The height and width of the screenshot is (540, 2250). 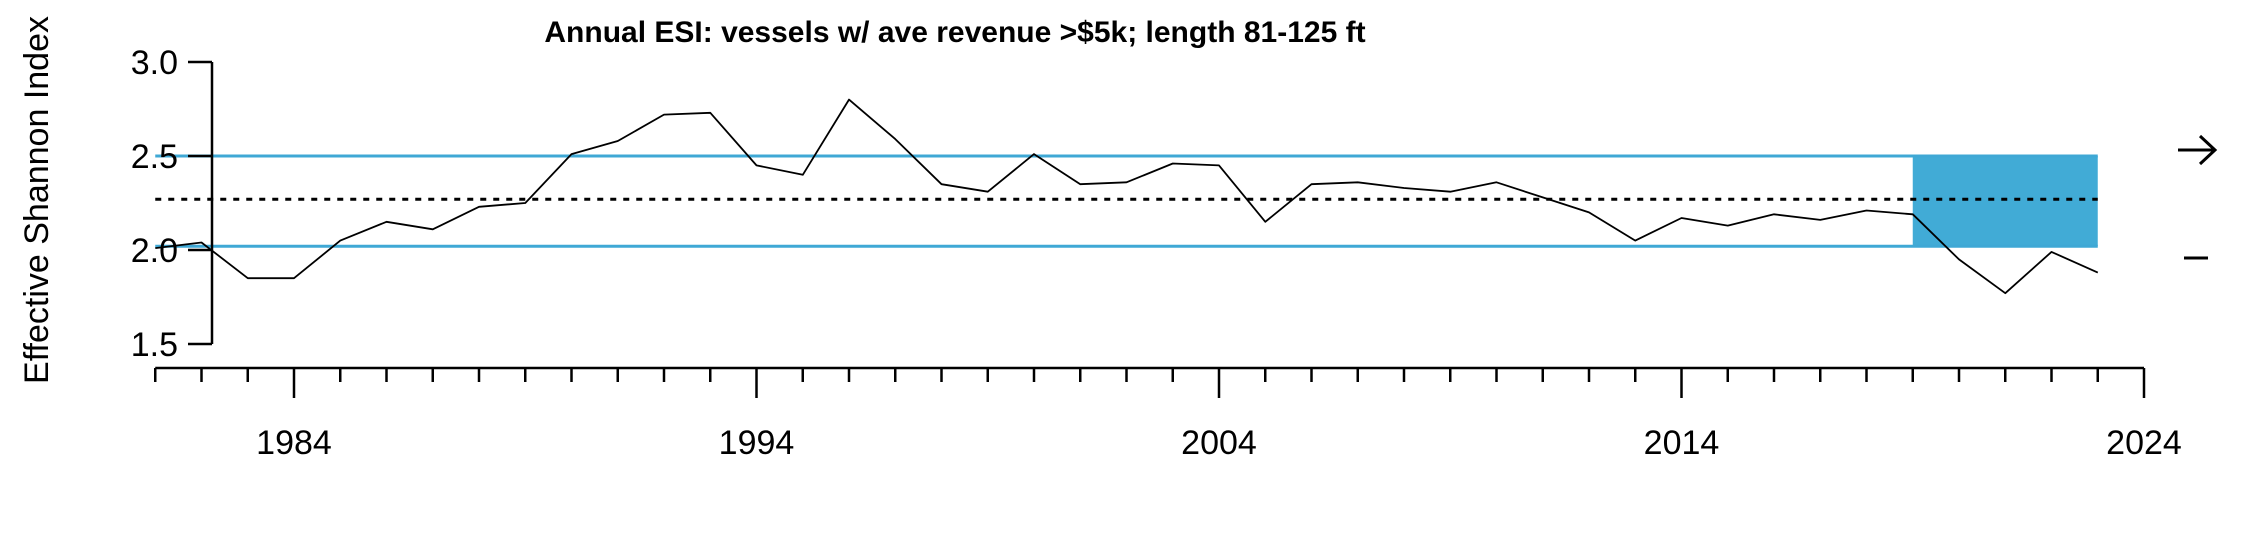 I want to click on x-tick-label: 1984, so click(x=294, y=443).